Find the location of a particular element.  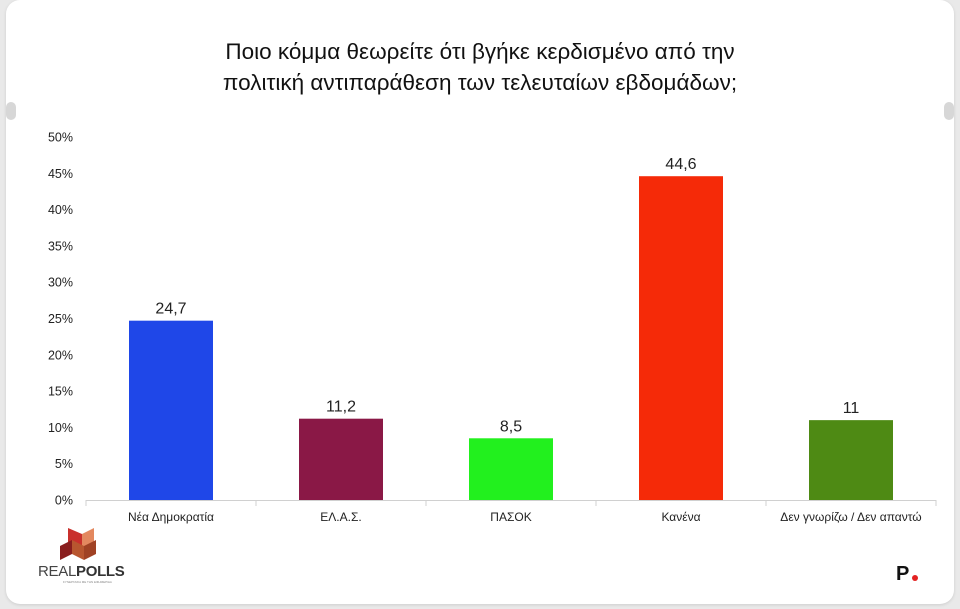

bar-value-label: 24,7 is located at coordinates (170, 309).